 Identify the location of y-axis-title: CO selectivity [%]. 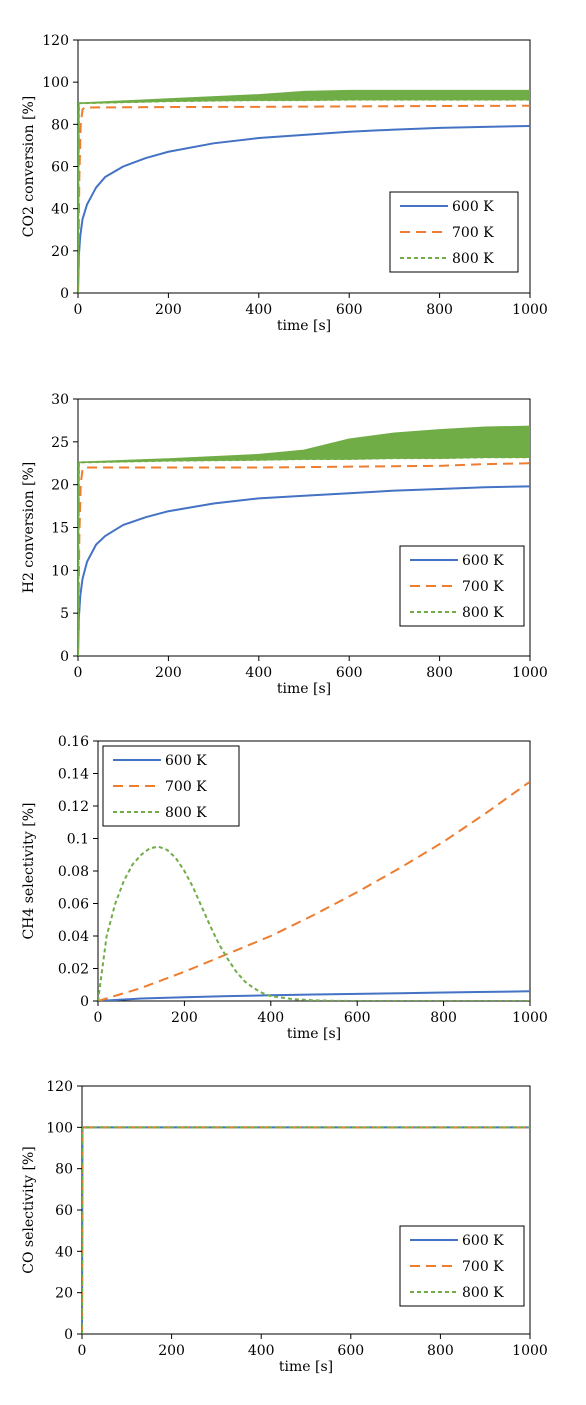
(29, 1209).